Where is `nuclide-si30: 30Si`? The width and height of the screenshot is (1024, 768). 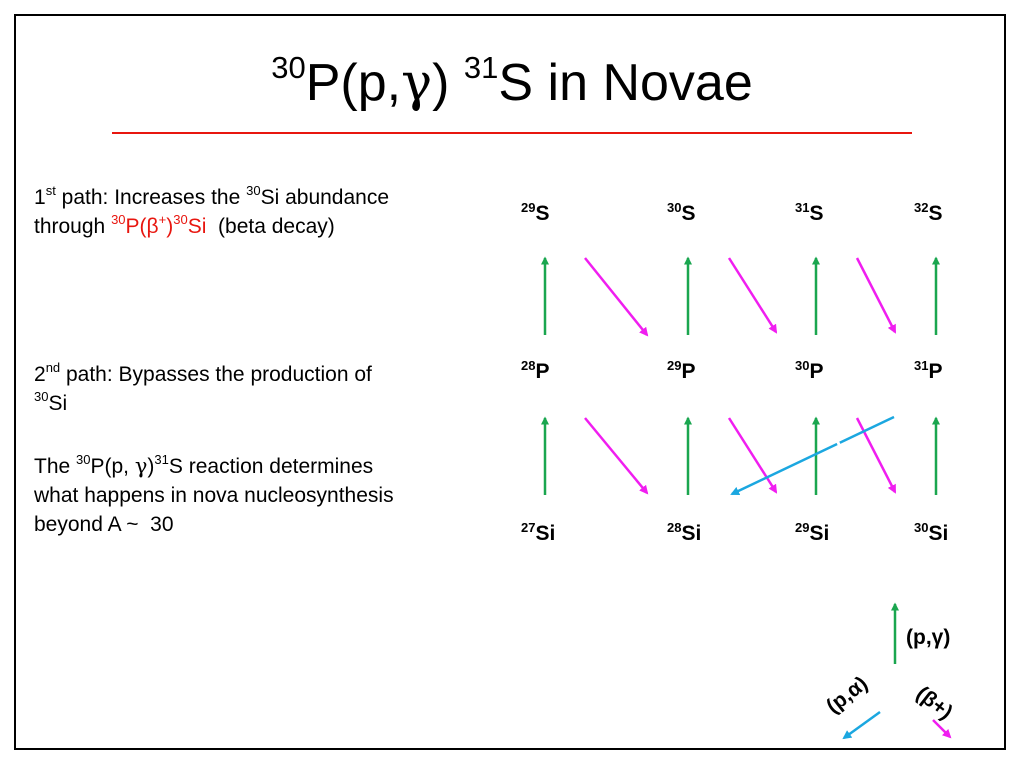 nuclide-si30: 30Si is located at coordinates (931, 533).